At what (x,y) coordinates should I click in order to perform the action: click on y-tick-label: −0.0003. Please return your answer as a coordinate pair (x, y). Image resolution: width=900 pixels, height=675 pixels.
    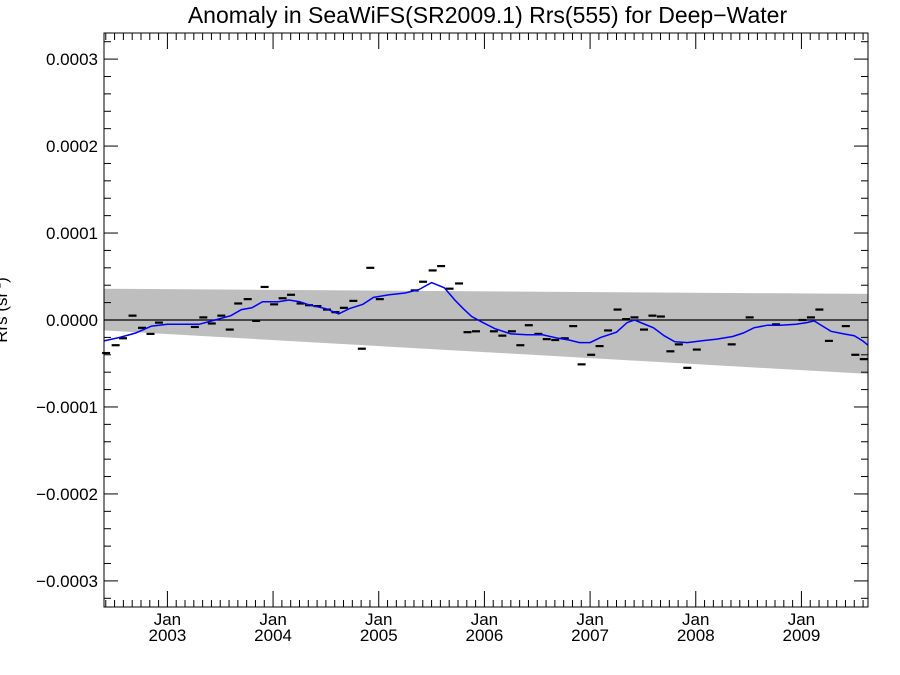
    Looking at the image, I should click on (67, 581).